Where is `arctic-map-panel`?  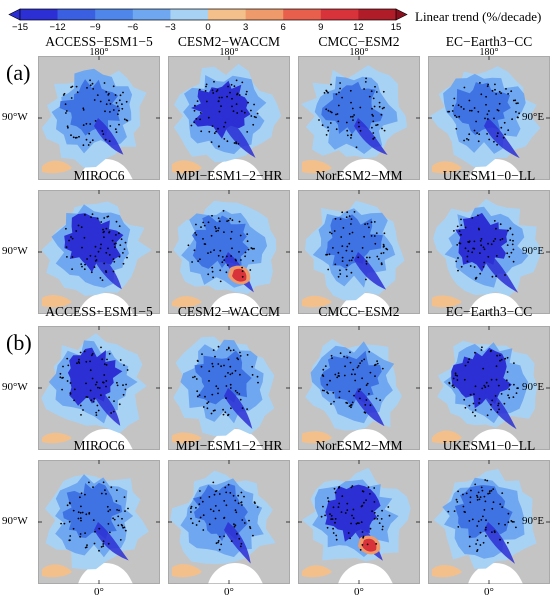 arctic-map-panel is located at coordinates (489, 388).